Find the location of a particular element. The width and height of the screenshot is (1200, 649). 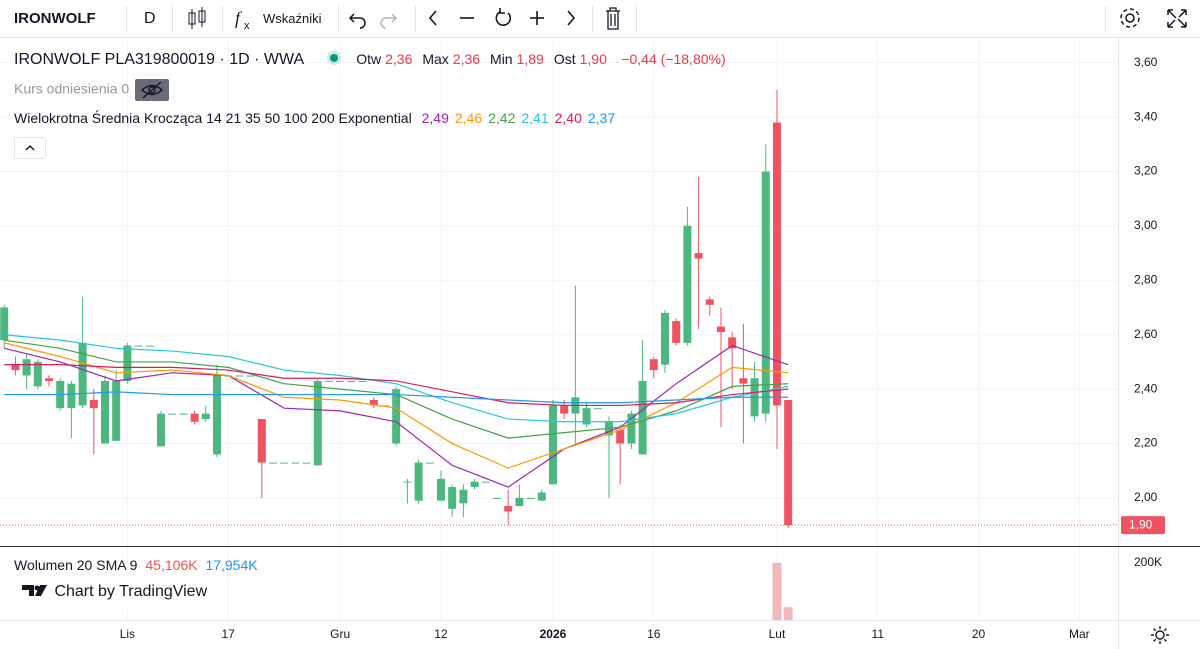

ohlc-label: Min is located at coordinates (501, 59).